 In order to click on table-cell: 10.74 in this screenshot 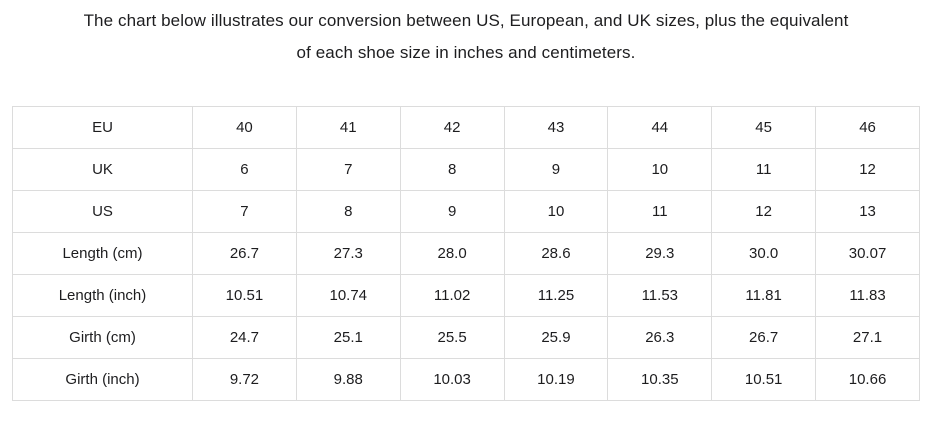, I will do `click(348, 295)`.